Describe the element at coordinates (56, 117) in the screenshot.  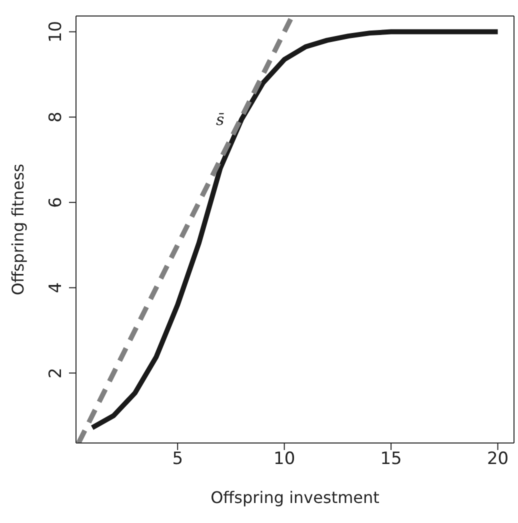
I see `y-tick-label: 8` at that location.